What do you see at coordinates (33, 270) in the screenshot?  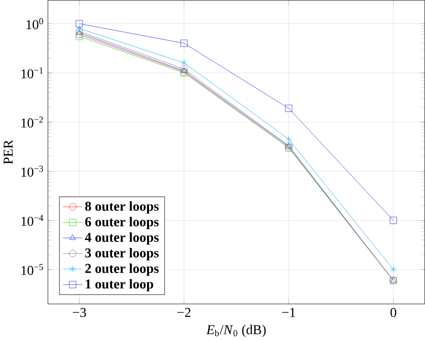 I see `y-tick-label: 10$^{−5}$` at bounding box center [33, 270].